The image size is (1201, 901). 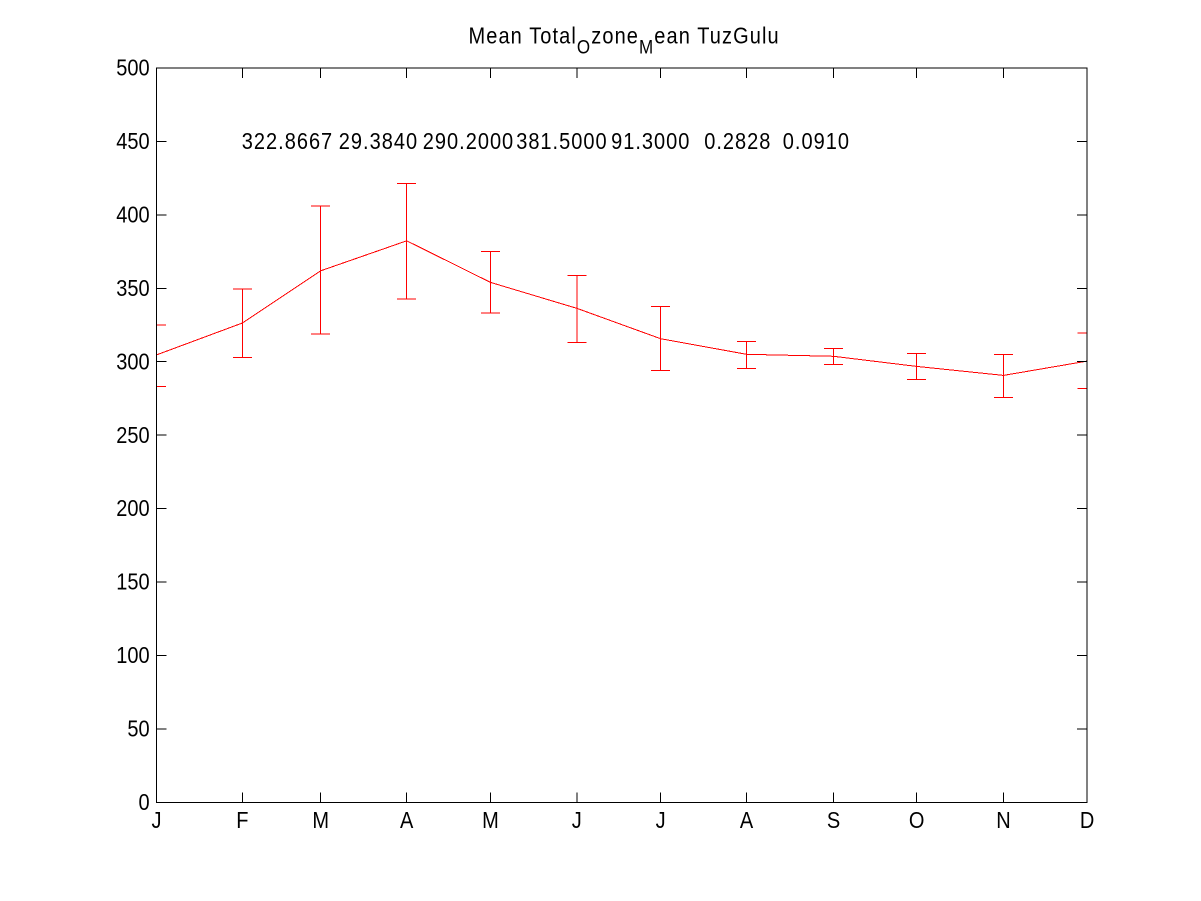 I want to click on svg-text: 400, so click(x=132, y=214).